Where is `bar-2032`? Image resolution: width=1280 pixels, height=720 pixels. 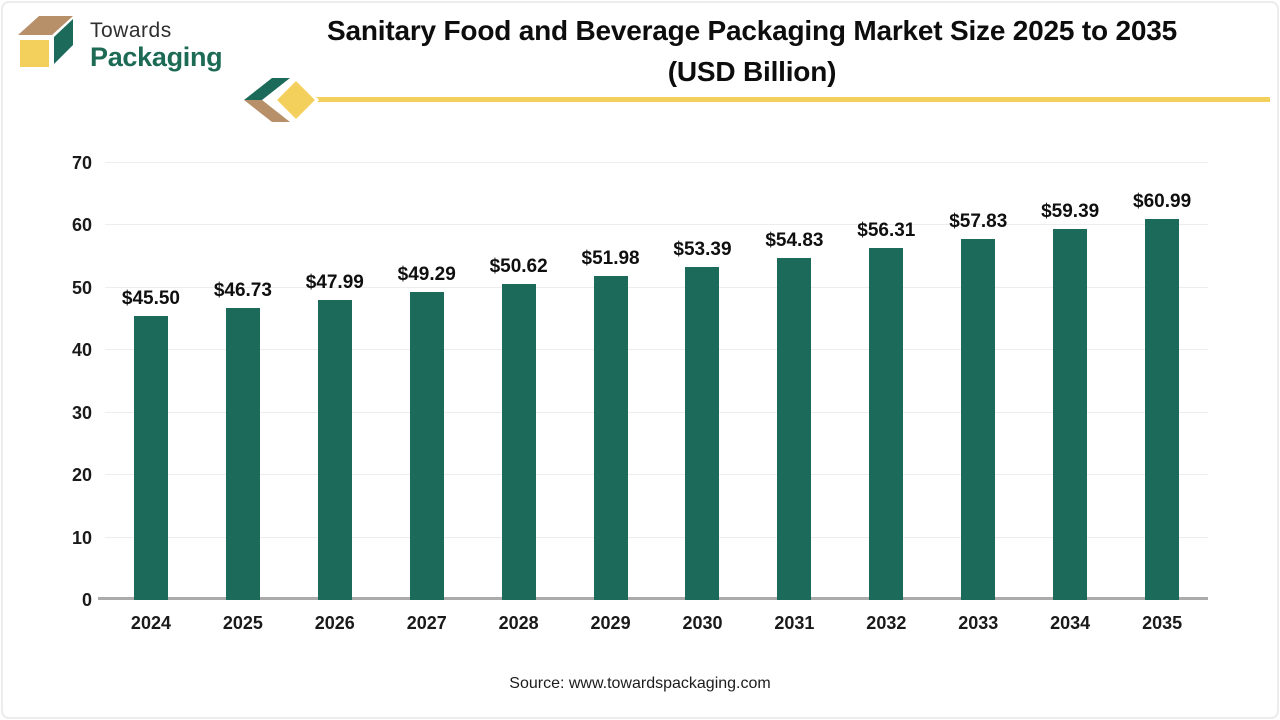 bar-2032 is located at coordinates (886, 424).